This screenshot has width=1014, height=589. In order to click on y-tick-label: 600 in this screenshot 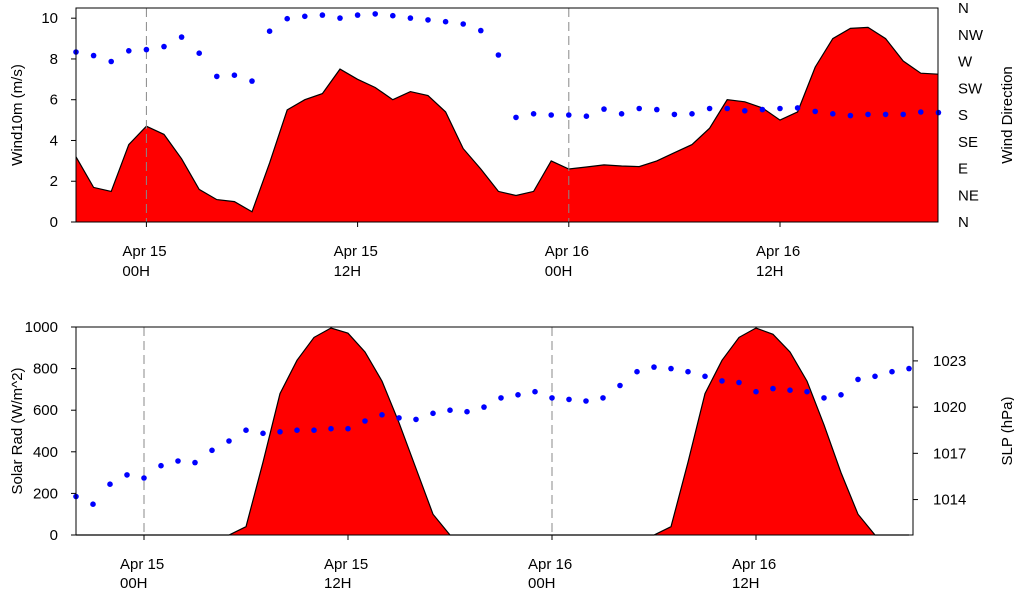, I will do `click(45, 410)`.